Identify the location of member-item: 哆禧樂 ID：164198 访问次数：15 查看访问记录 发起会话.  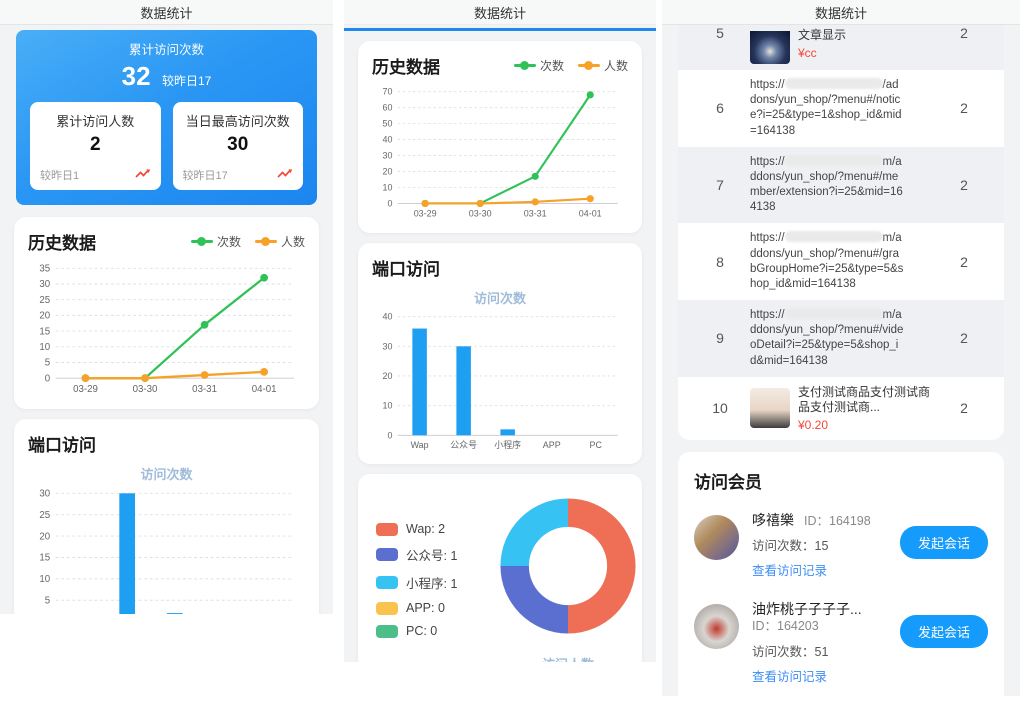
(841, 545).